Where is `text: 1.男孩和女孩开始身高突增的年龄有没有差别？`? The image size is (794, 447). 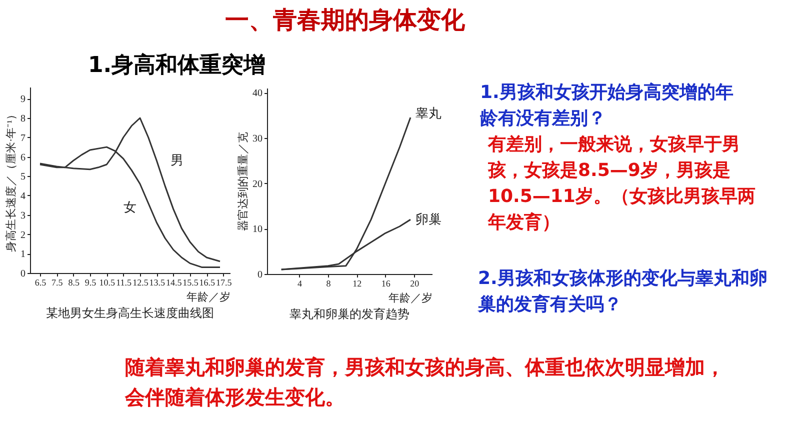 text: 1.男孩和女孩开始身高突增的年龄有没有差别？ is located at coordinates (607, 106).